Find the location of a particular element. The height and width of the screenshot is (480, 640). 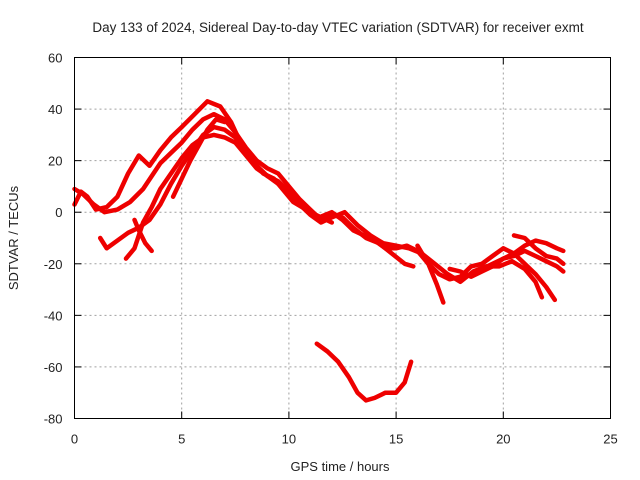

y-tick-labels: 60 40 20 0 -20 -40 -60 -80 is located at coordinates (53, 239).